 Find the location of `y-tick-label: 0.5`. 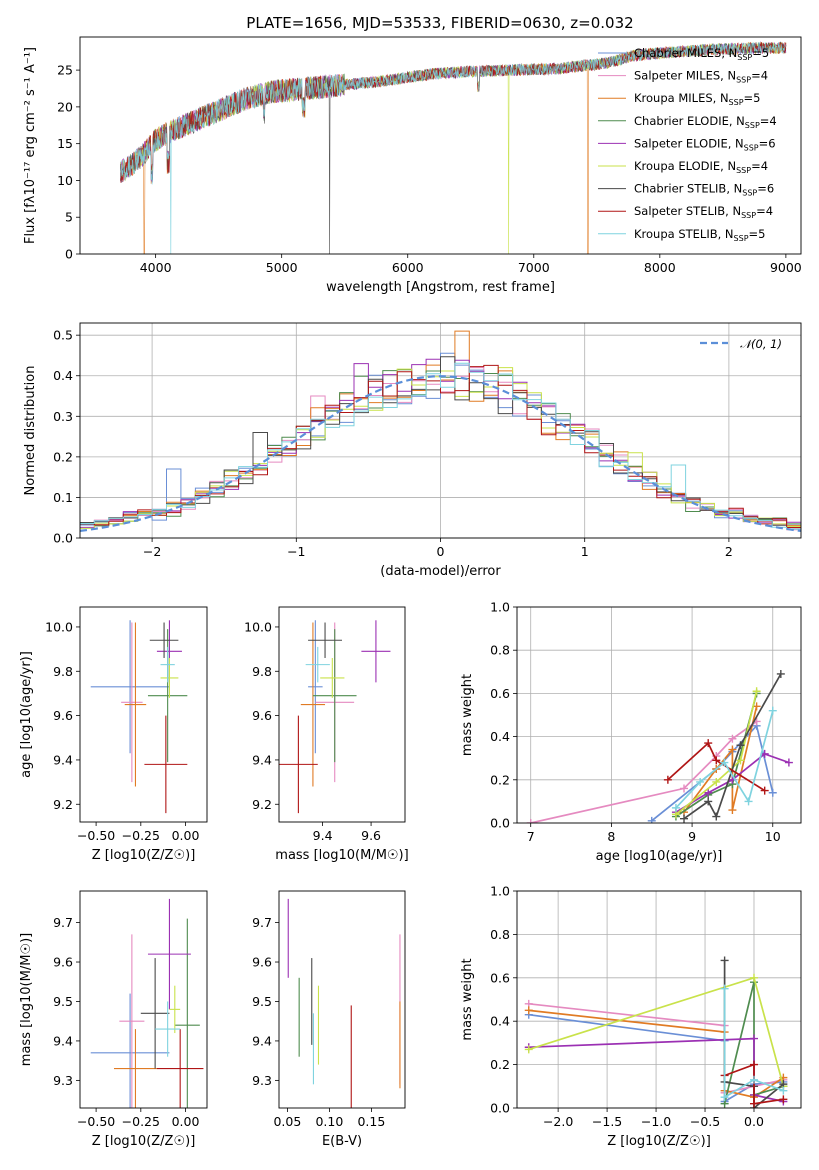

y-tick-label: 0.5 is located at coordinates (63, 335).